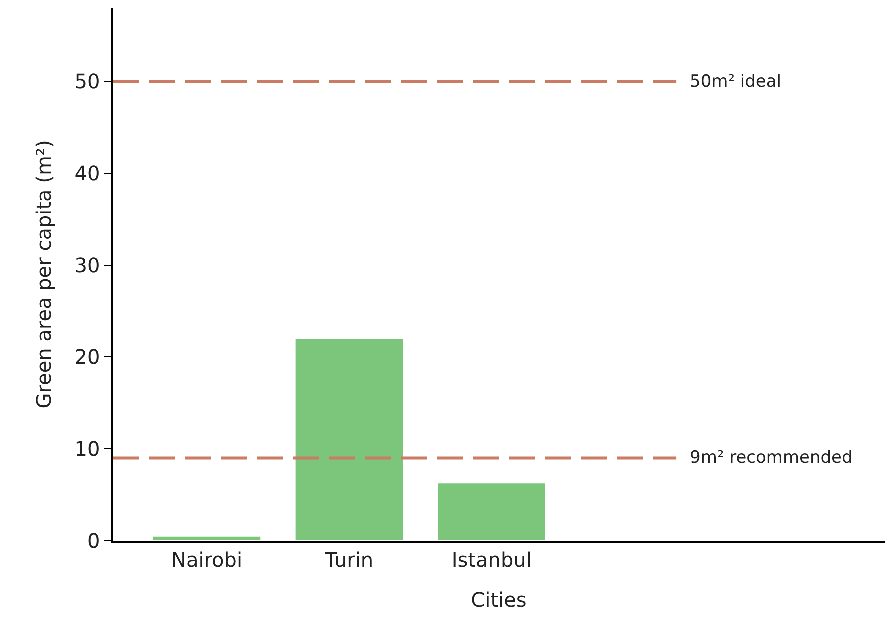 The width and height of the screenshot is (885, 632). I want to click on x-axis-title: Cities, so click(499, 600).